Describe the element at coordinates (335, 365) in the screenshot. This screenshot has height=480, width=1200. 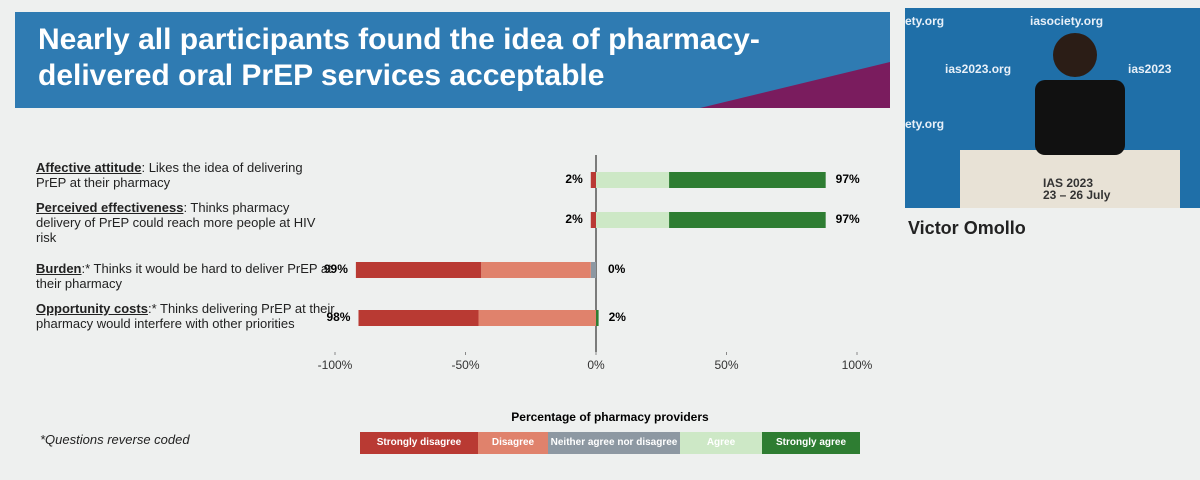
I see `x-tick-label: -100%` at that location.